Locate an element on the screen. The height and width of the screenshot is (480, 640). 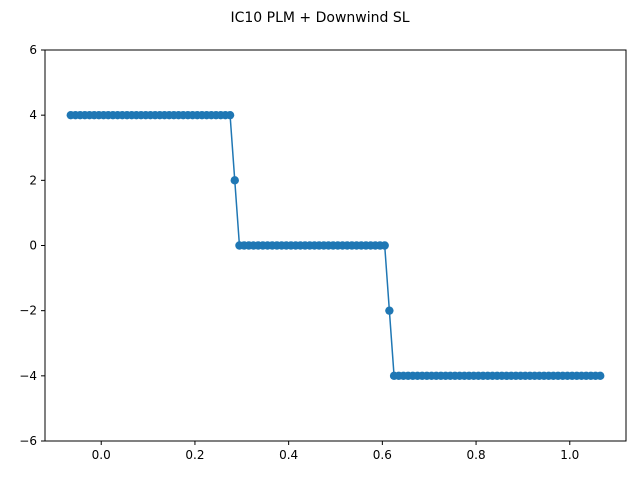
y-axis: −6 −4 −2 0 2 4 6 is located at coordinates (32, 245).